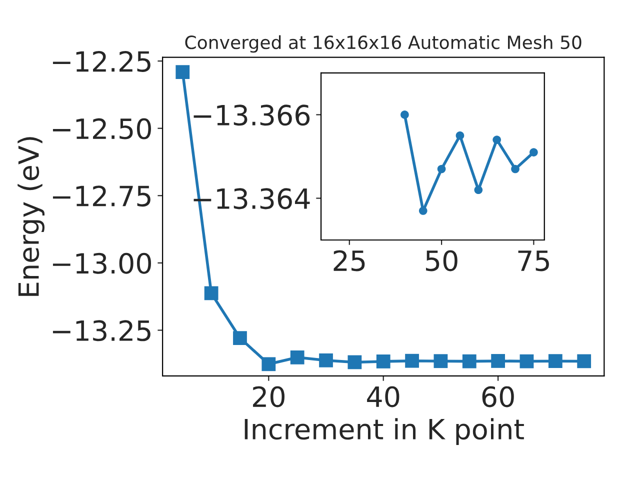 The width and height of the screenshot is (640, 480). Describe the element at coordinates (101, 263) in the screenshot. I see `y-tick-label: −13.00` at that location.